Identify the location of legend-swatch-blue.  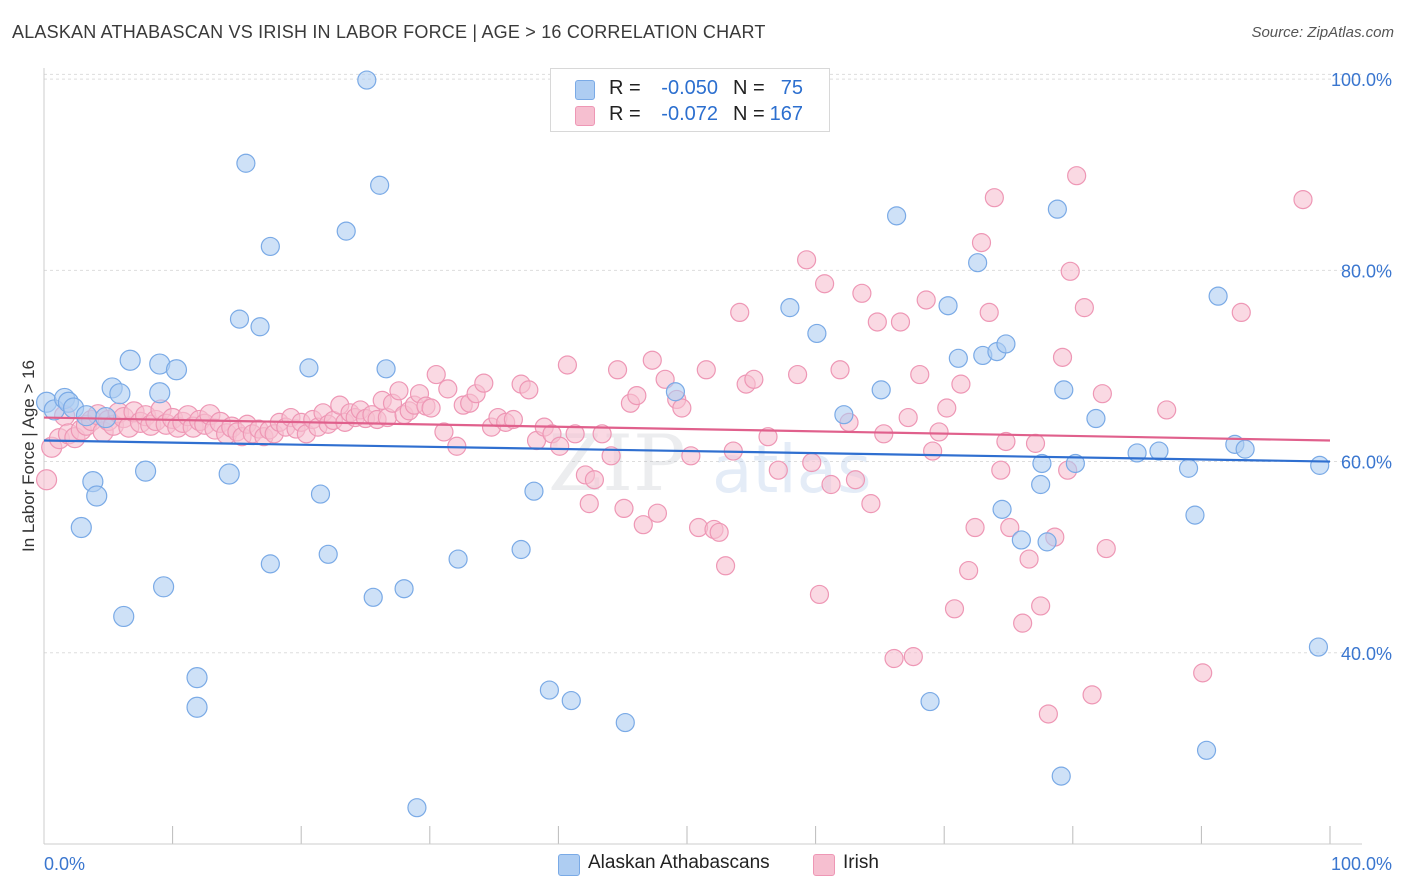
(585, 90).